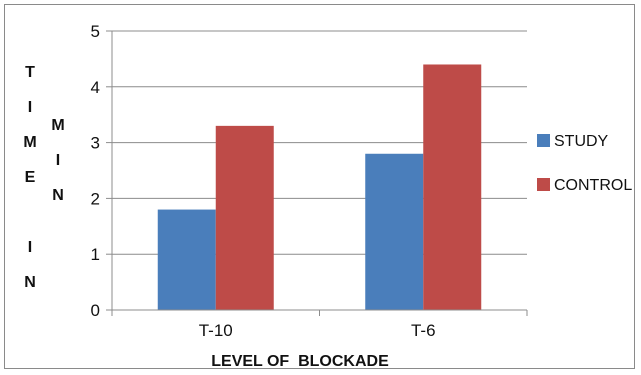  What do you see at coordinates (43, 177) in the screenshot?
I see `y-axis-title: T I M E I N M I N` at bounding box center [43, 177].